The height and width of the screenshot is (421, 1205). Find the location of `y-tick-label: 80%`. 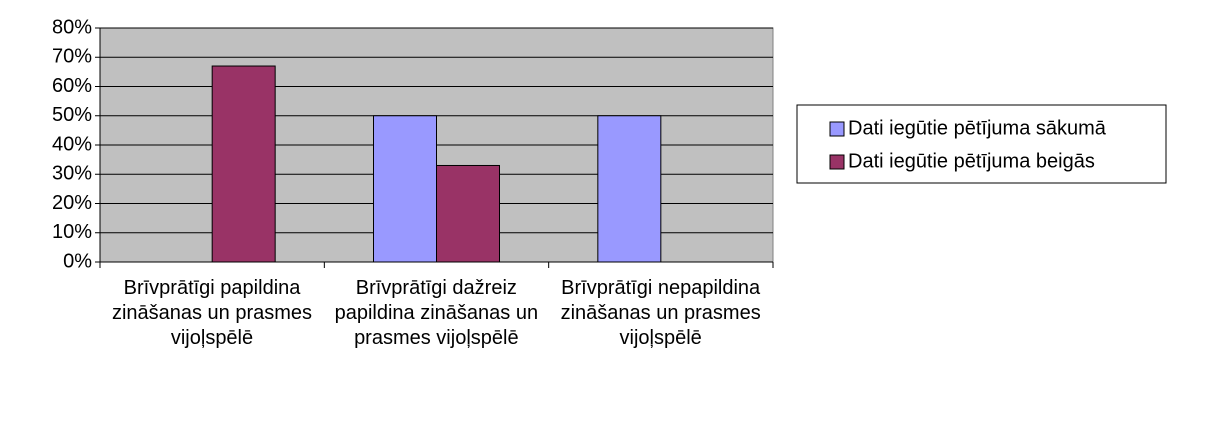

y-tick-label: 80% is located at coordinates (72, 27).